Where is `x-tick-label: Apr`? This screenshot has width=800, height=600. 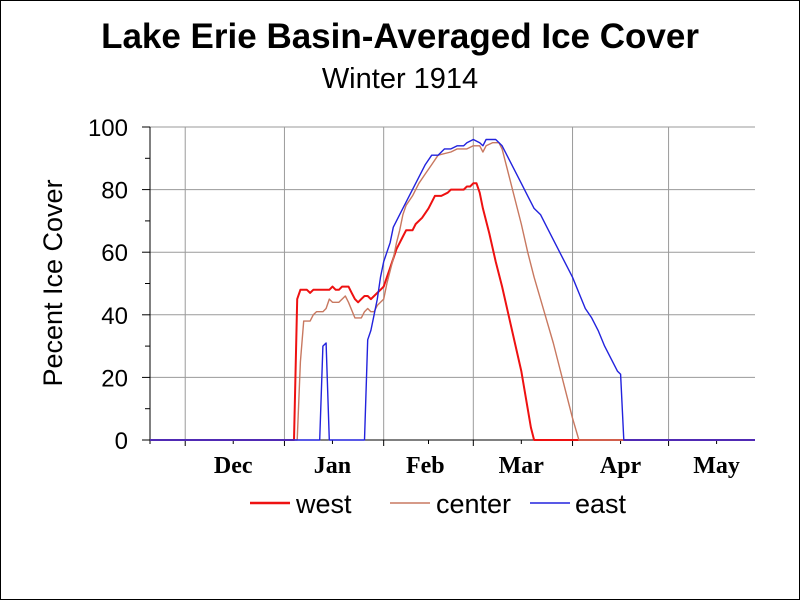 x-tick-label: Apr is located at coordinates (621, 466).